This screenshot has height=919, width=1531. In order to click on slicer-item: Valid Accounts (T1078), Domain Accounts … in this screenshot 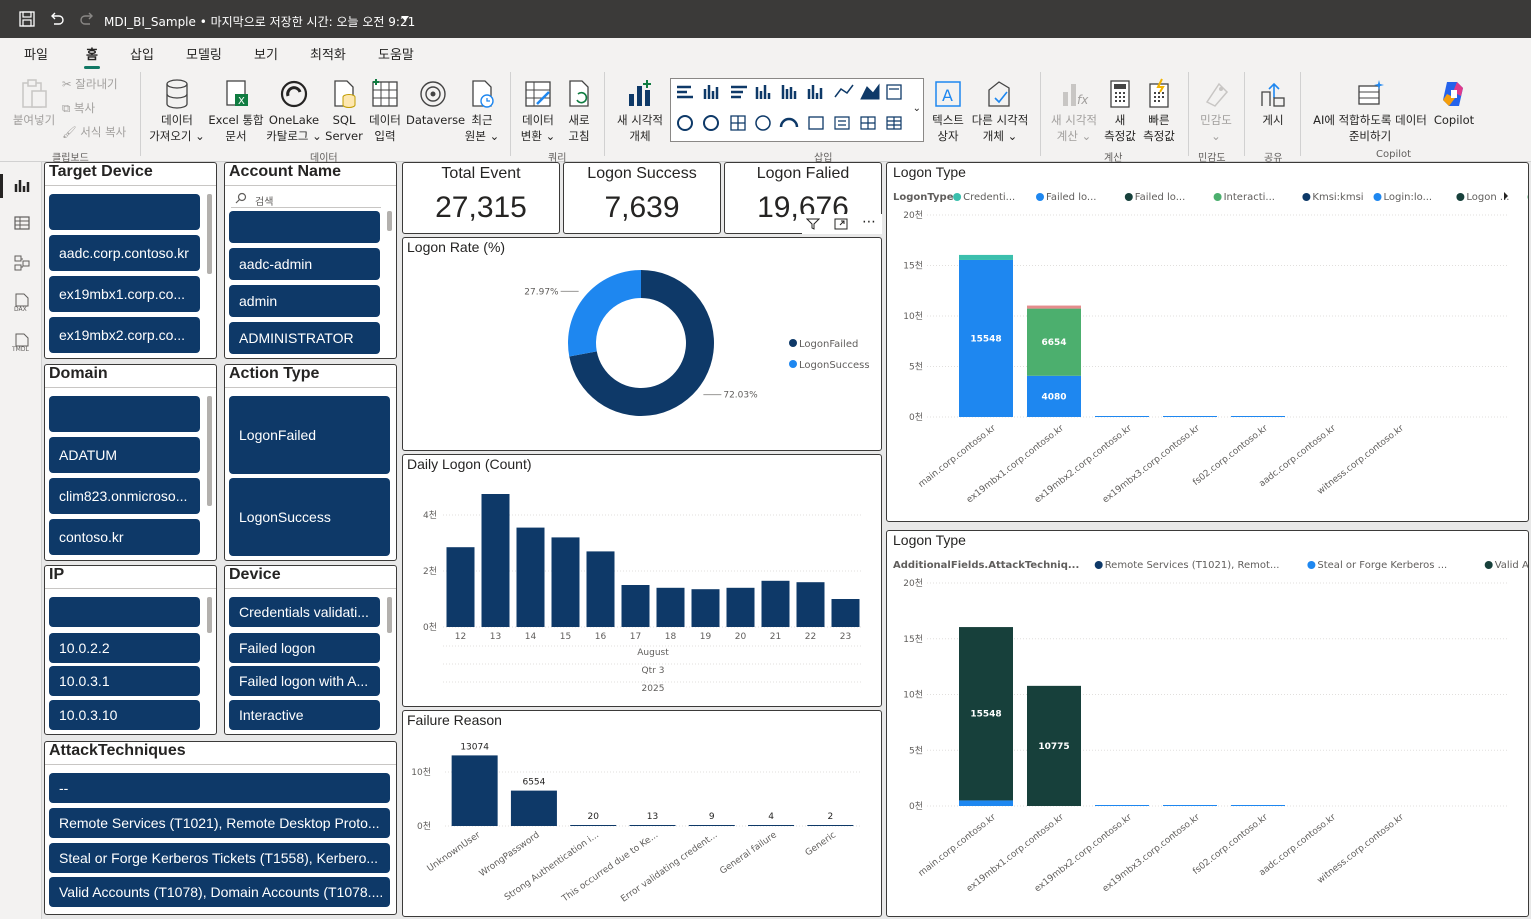, I will do `click(219, 892)`.